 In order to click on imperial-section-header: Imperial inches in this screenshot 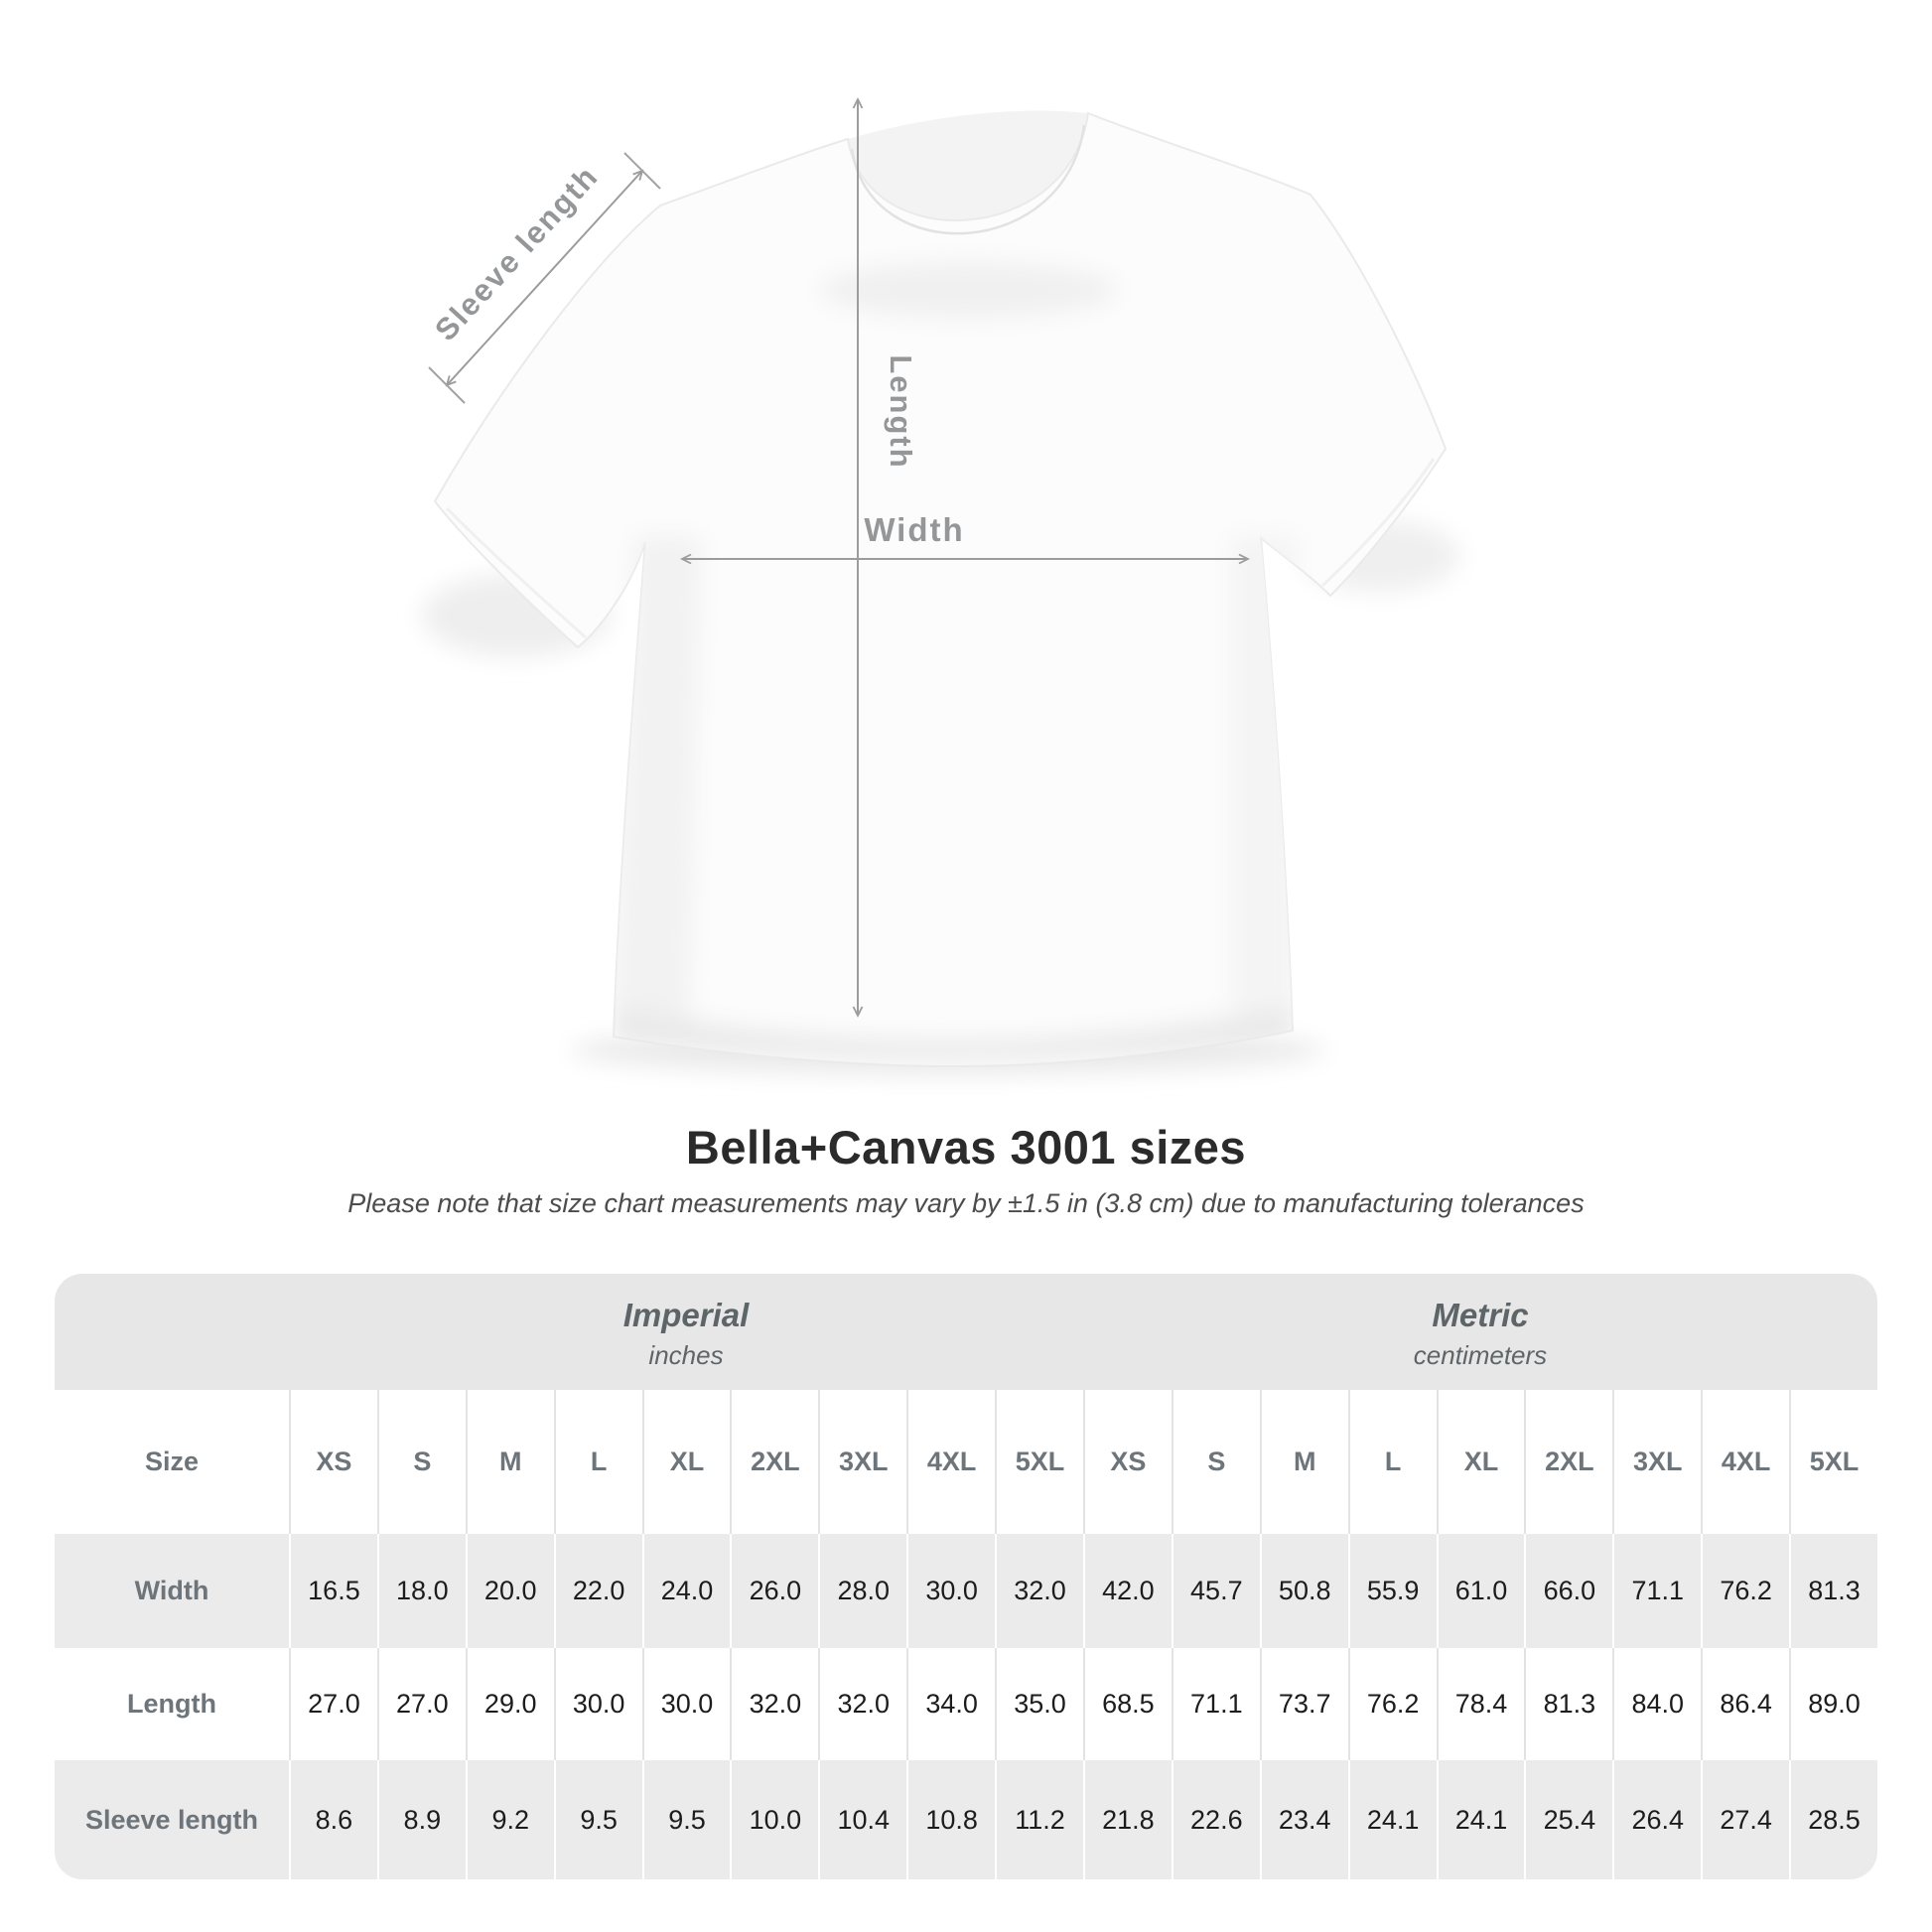, I will do `click(686, 1332)`.